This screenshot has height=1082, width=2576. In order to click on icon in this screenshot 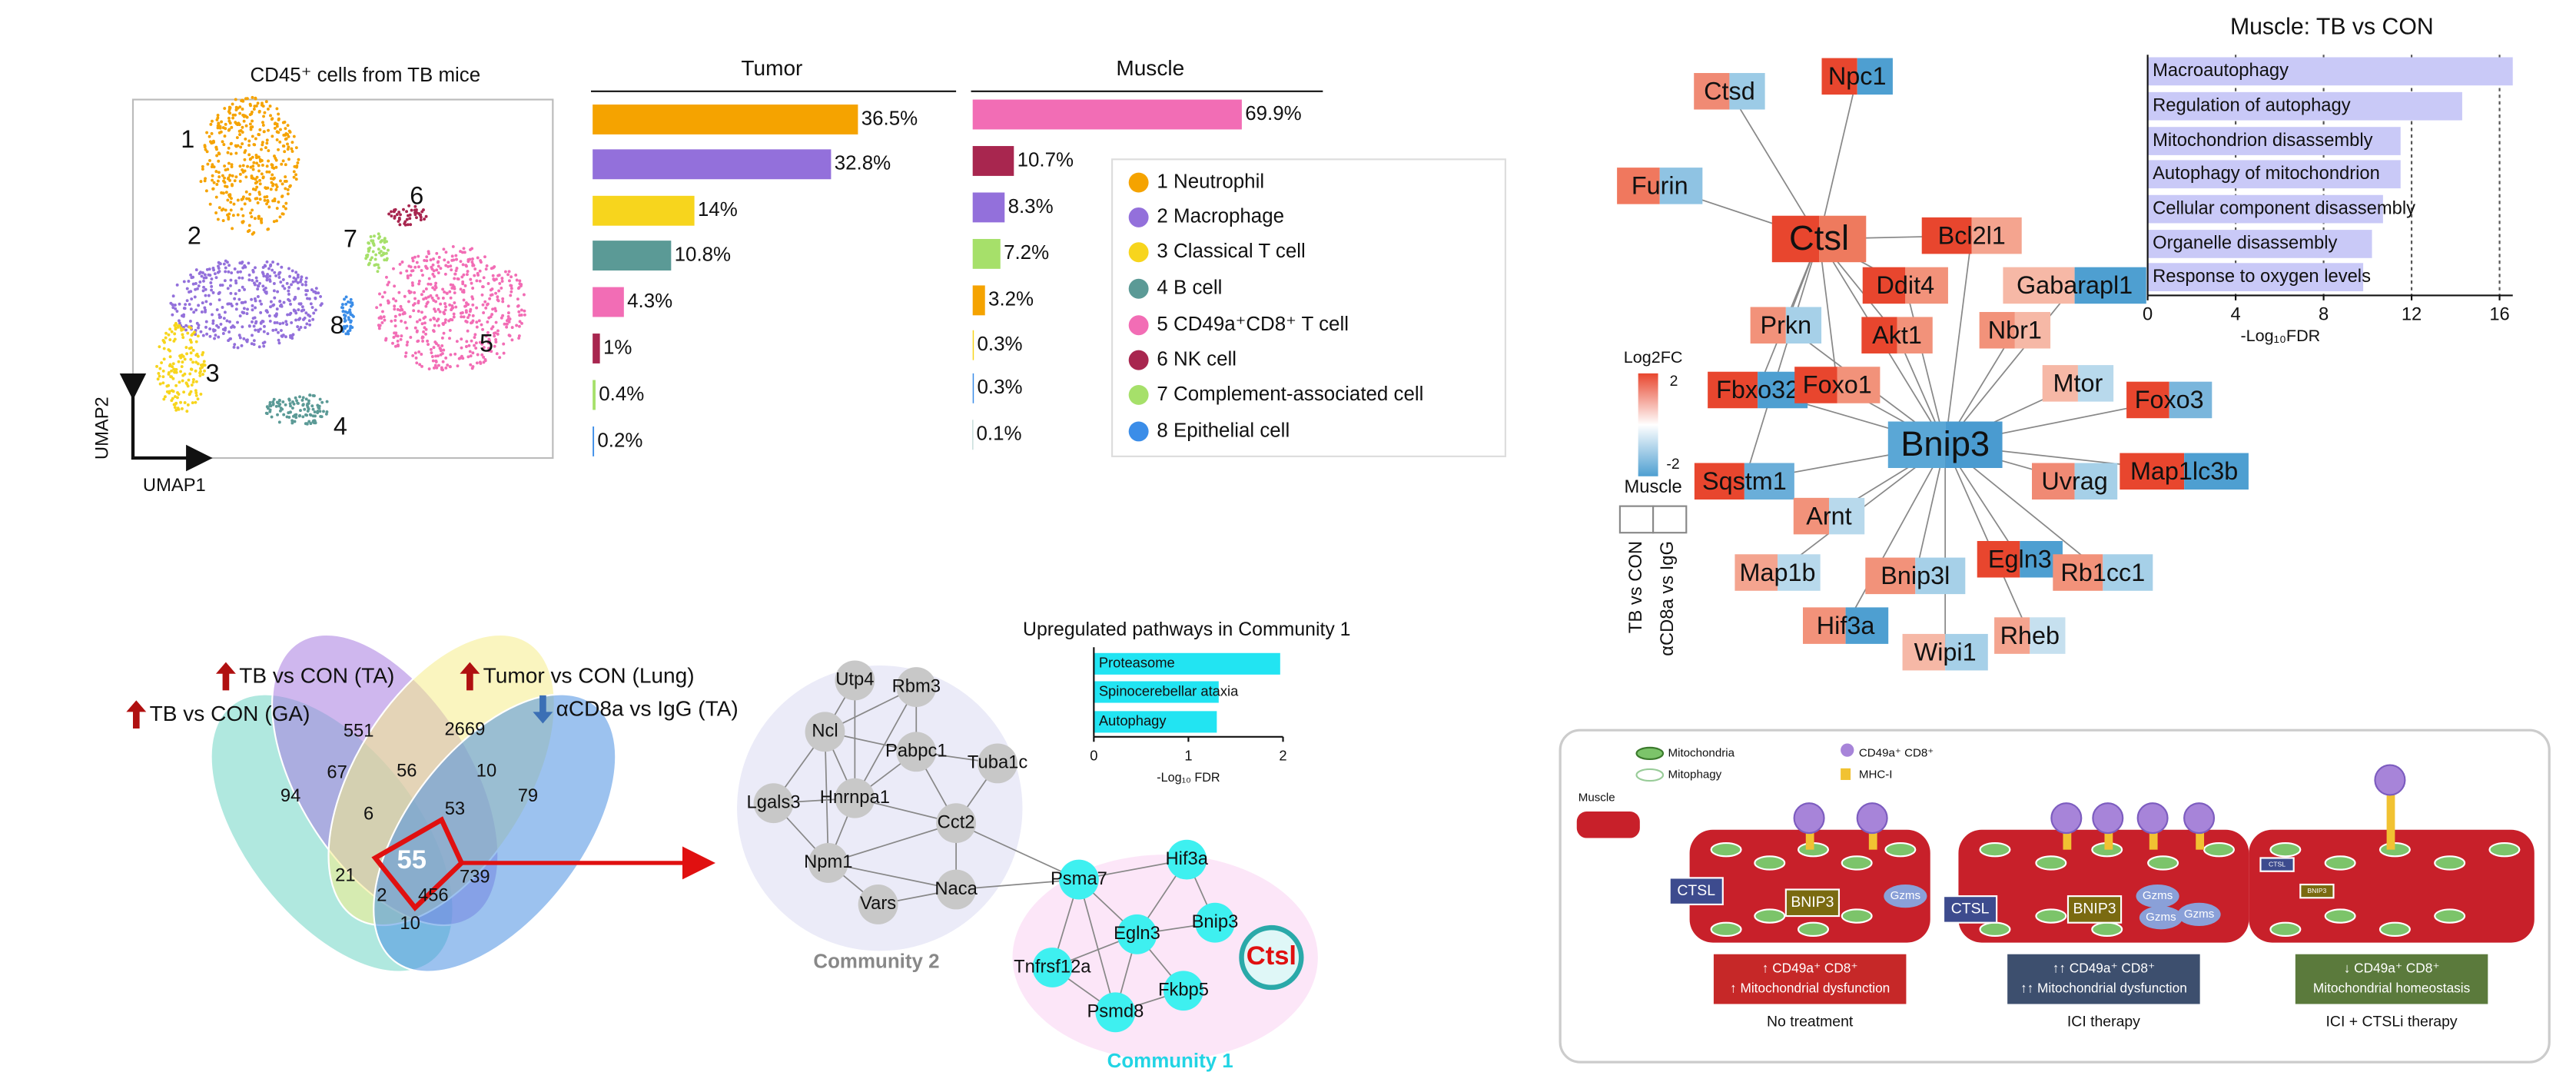, I will do `click(1650, 753)`.